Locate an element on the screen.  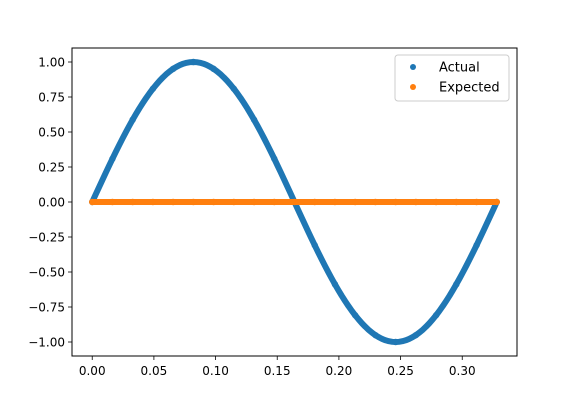
legend-label-actual: Actual is located at coordinates (459, 68).